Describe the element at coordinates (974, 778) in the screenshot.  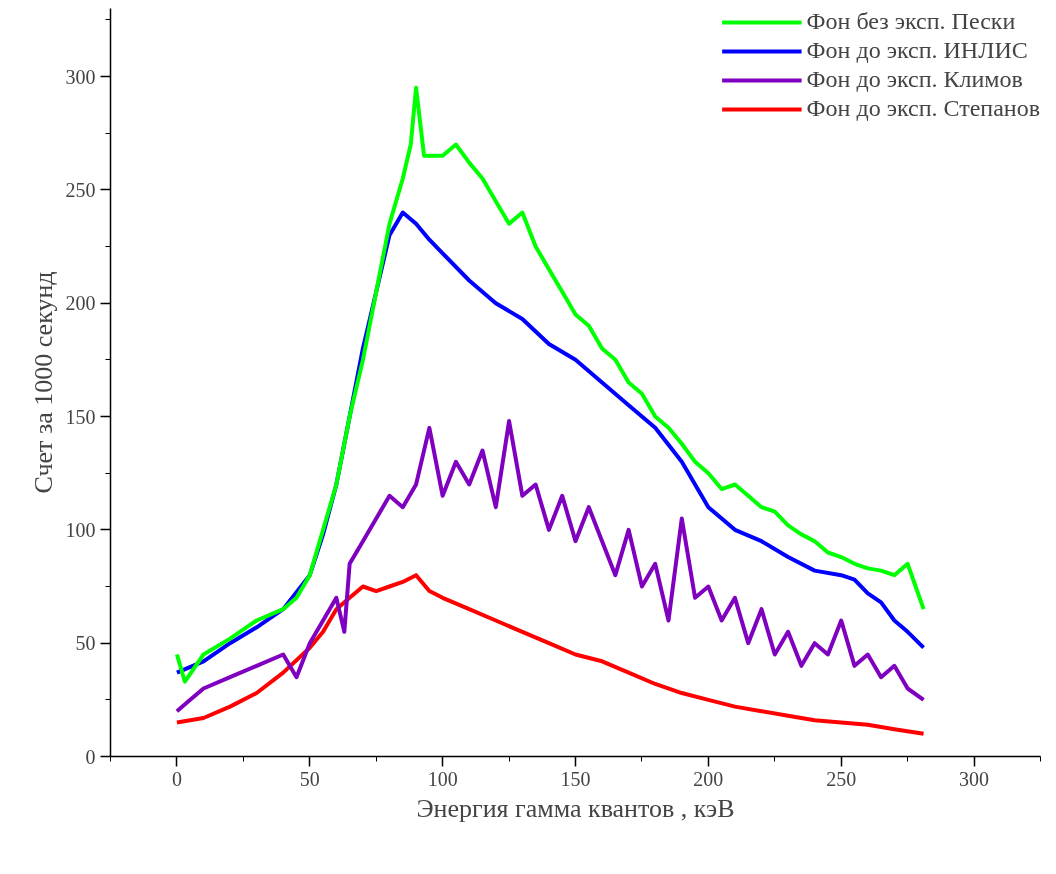
I see `x-tick-label: 300` at that location.